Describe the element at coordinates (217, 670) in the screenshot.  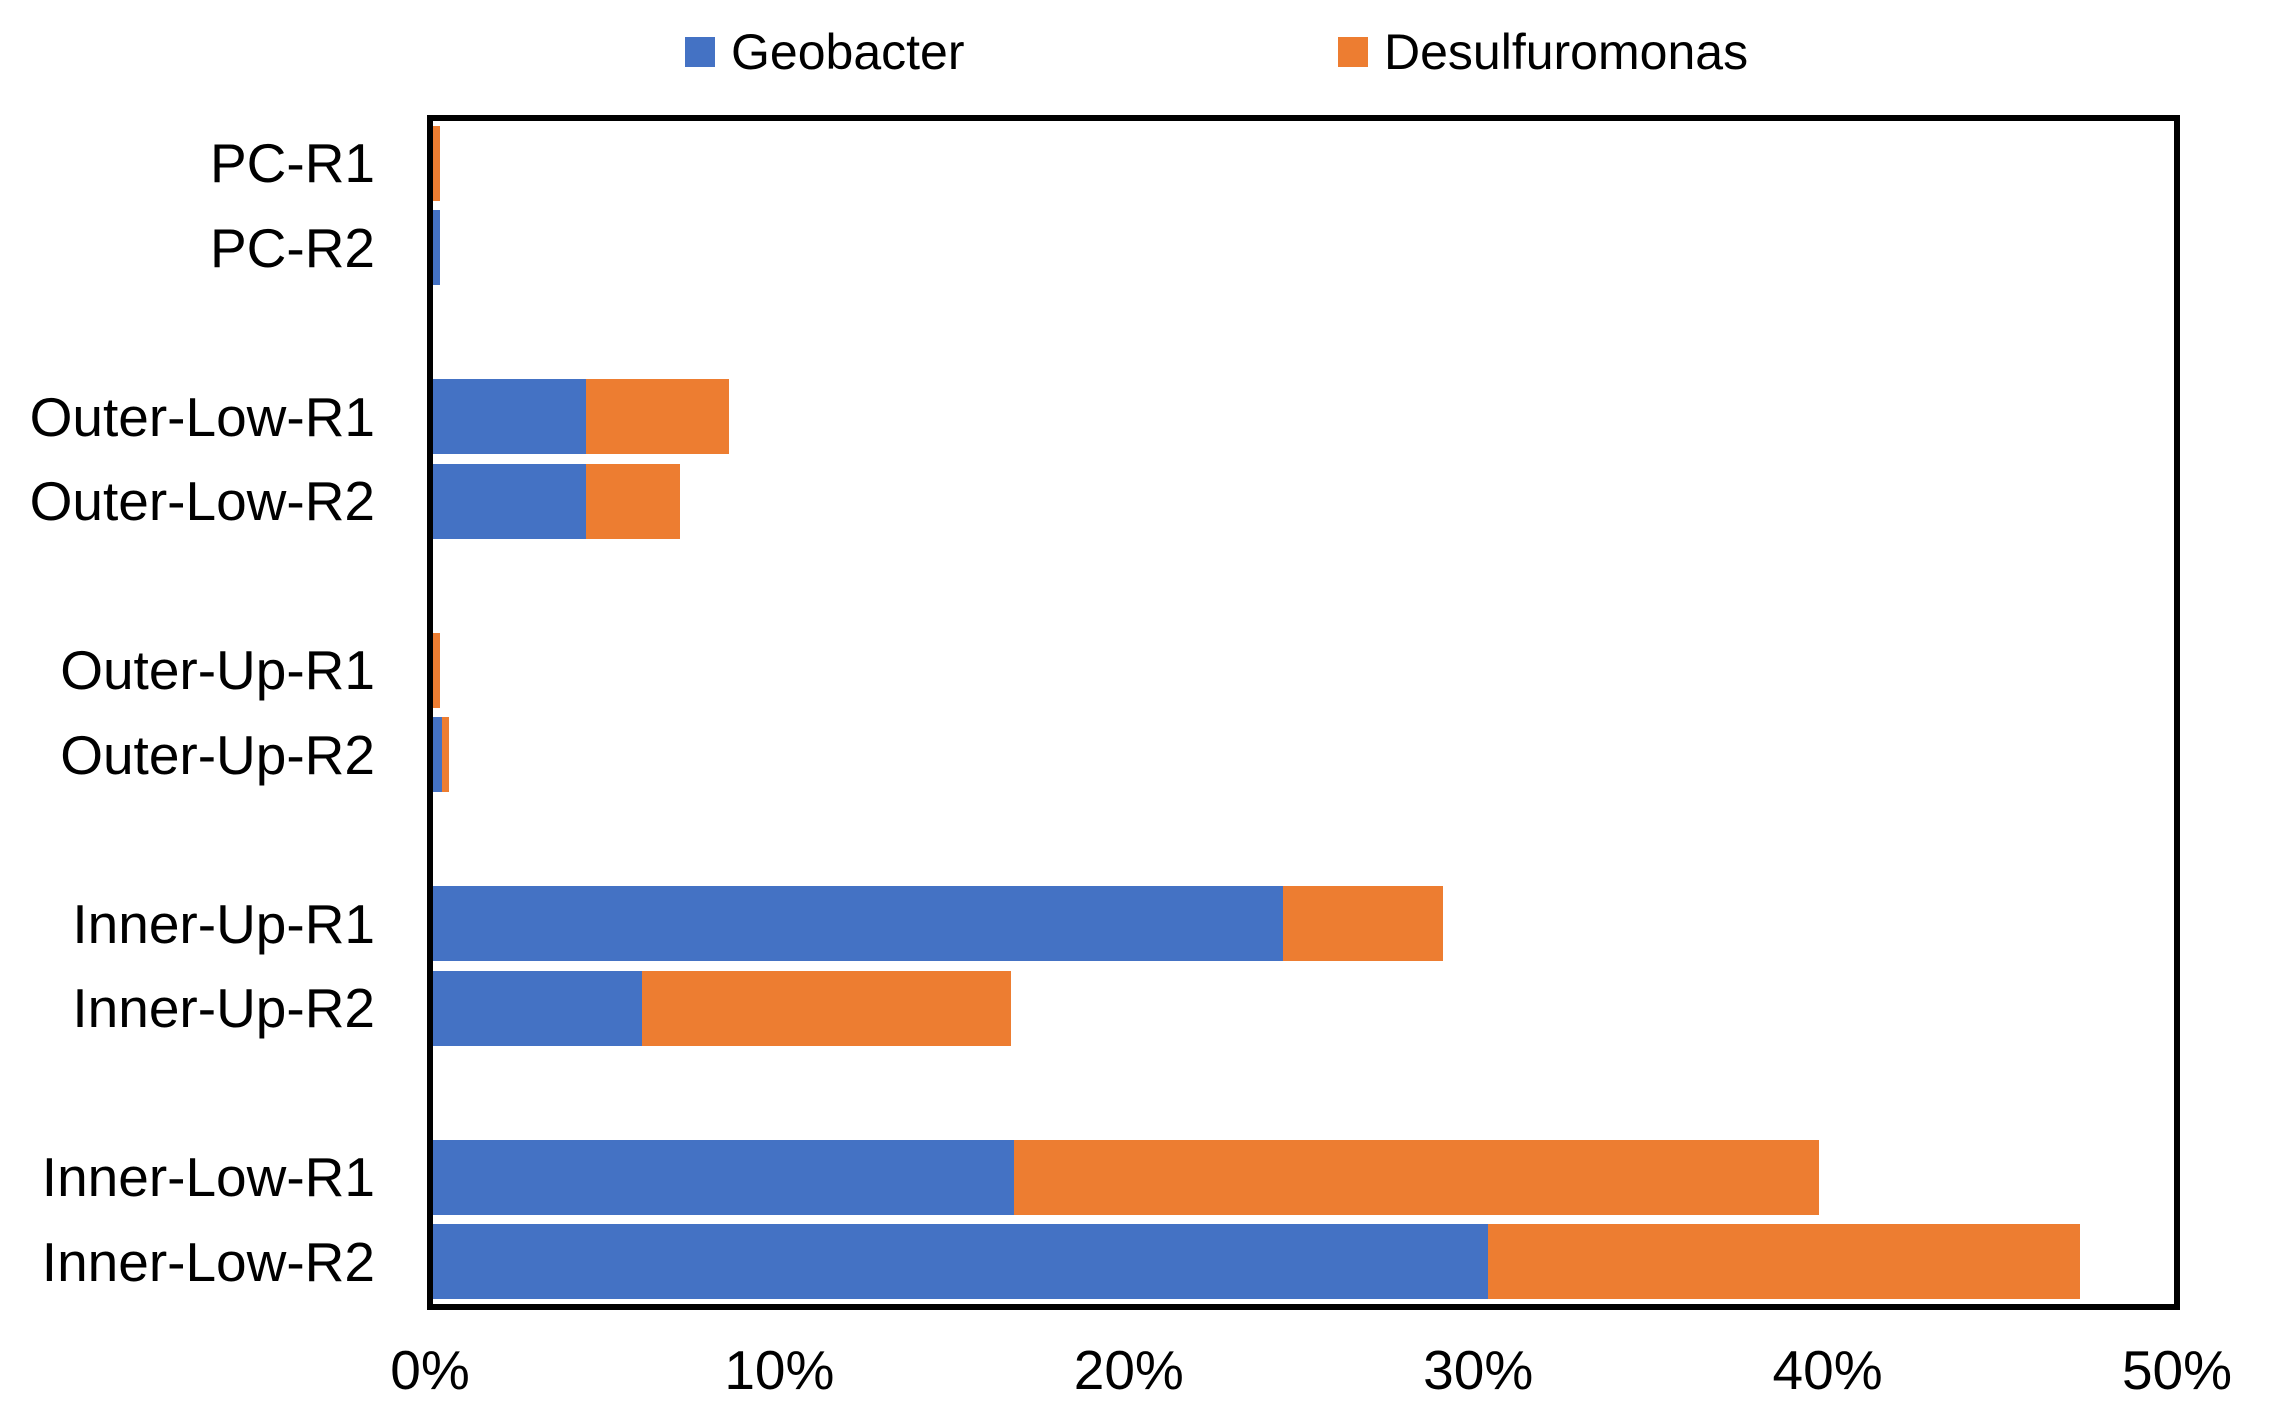
I see `category-label-outer-up-r1: Outer-Up-R1` at that location.